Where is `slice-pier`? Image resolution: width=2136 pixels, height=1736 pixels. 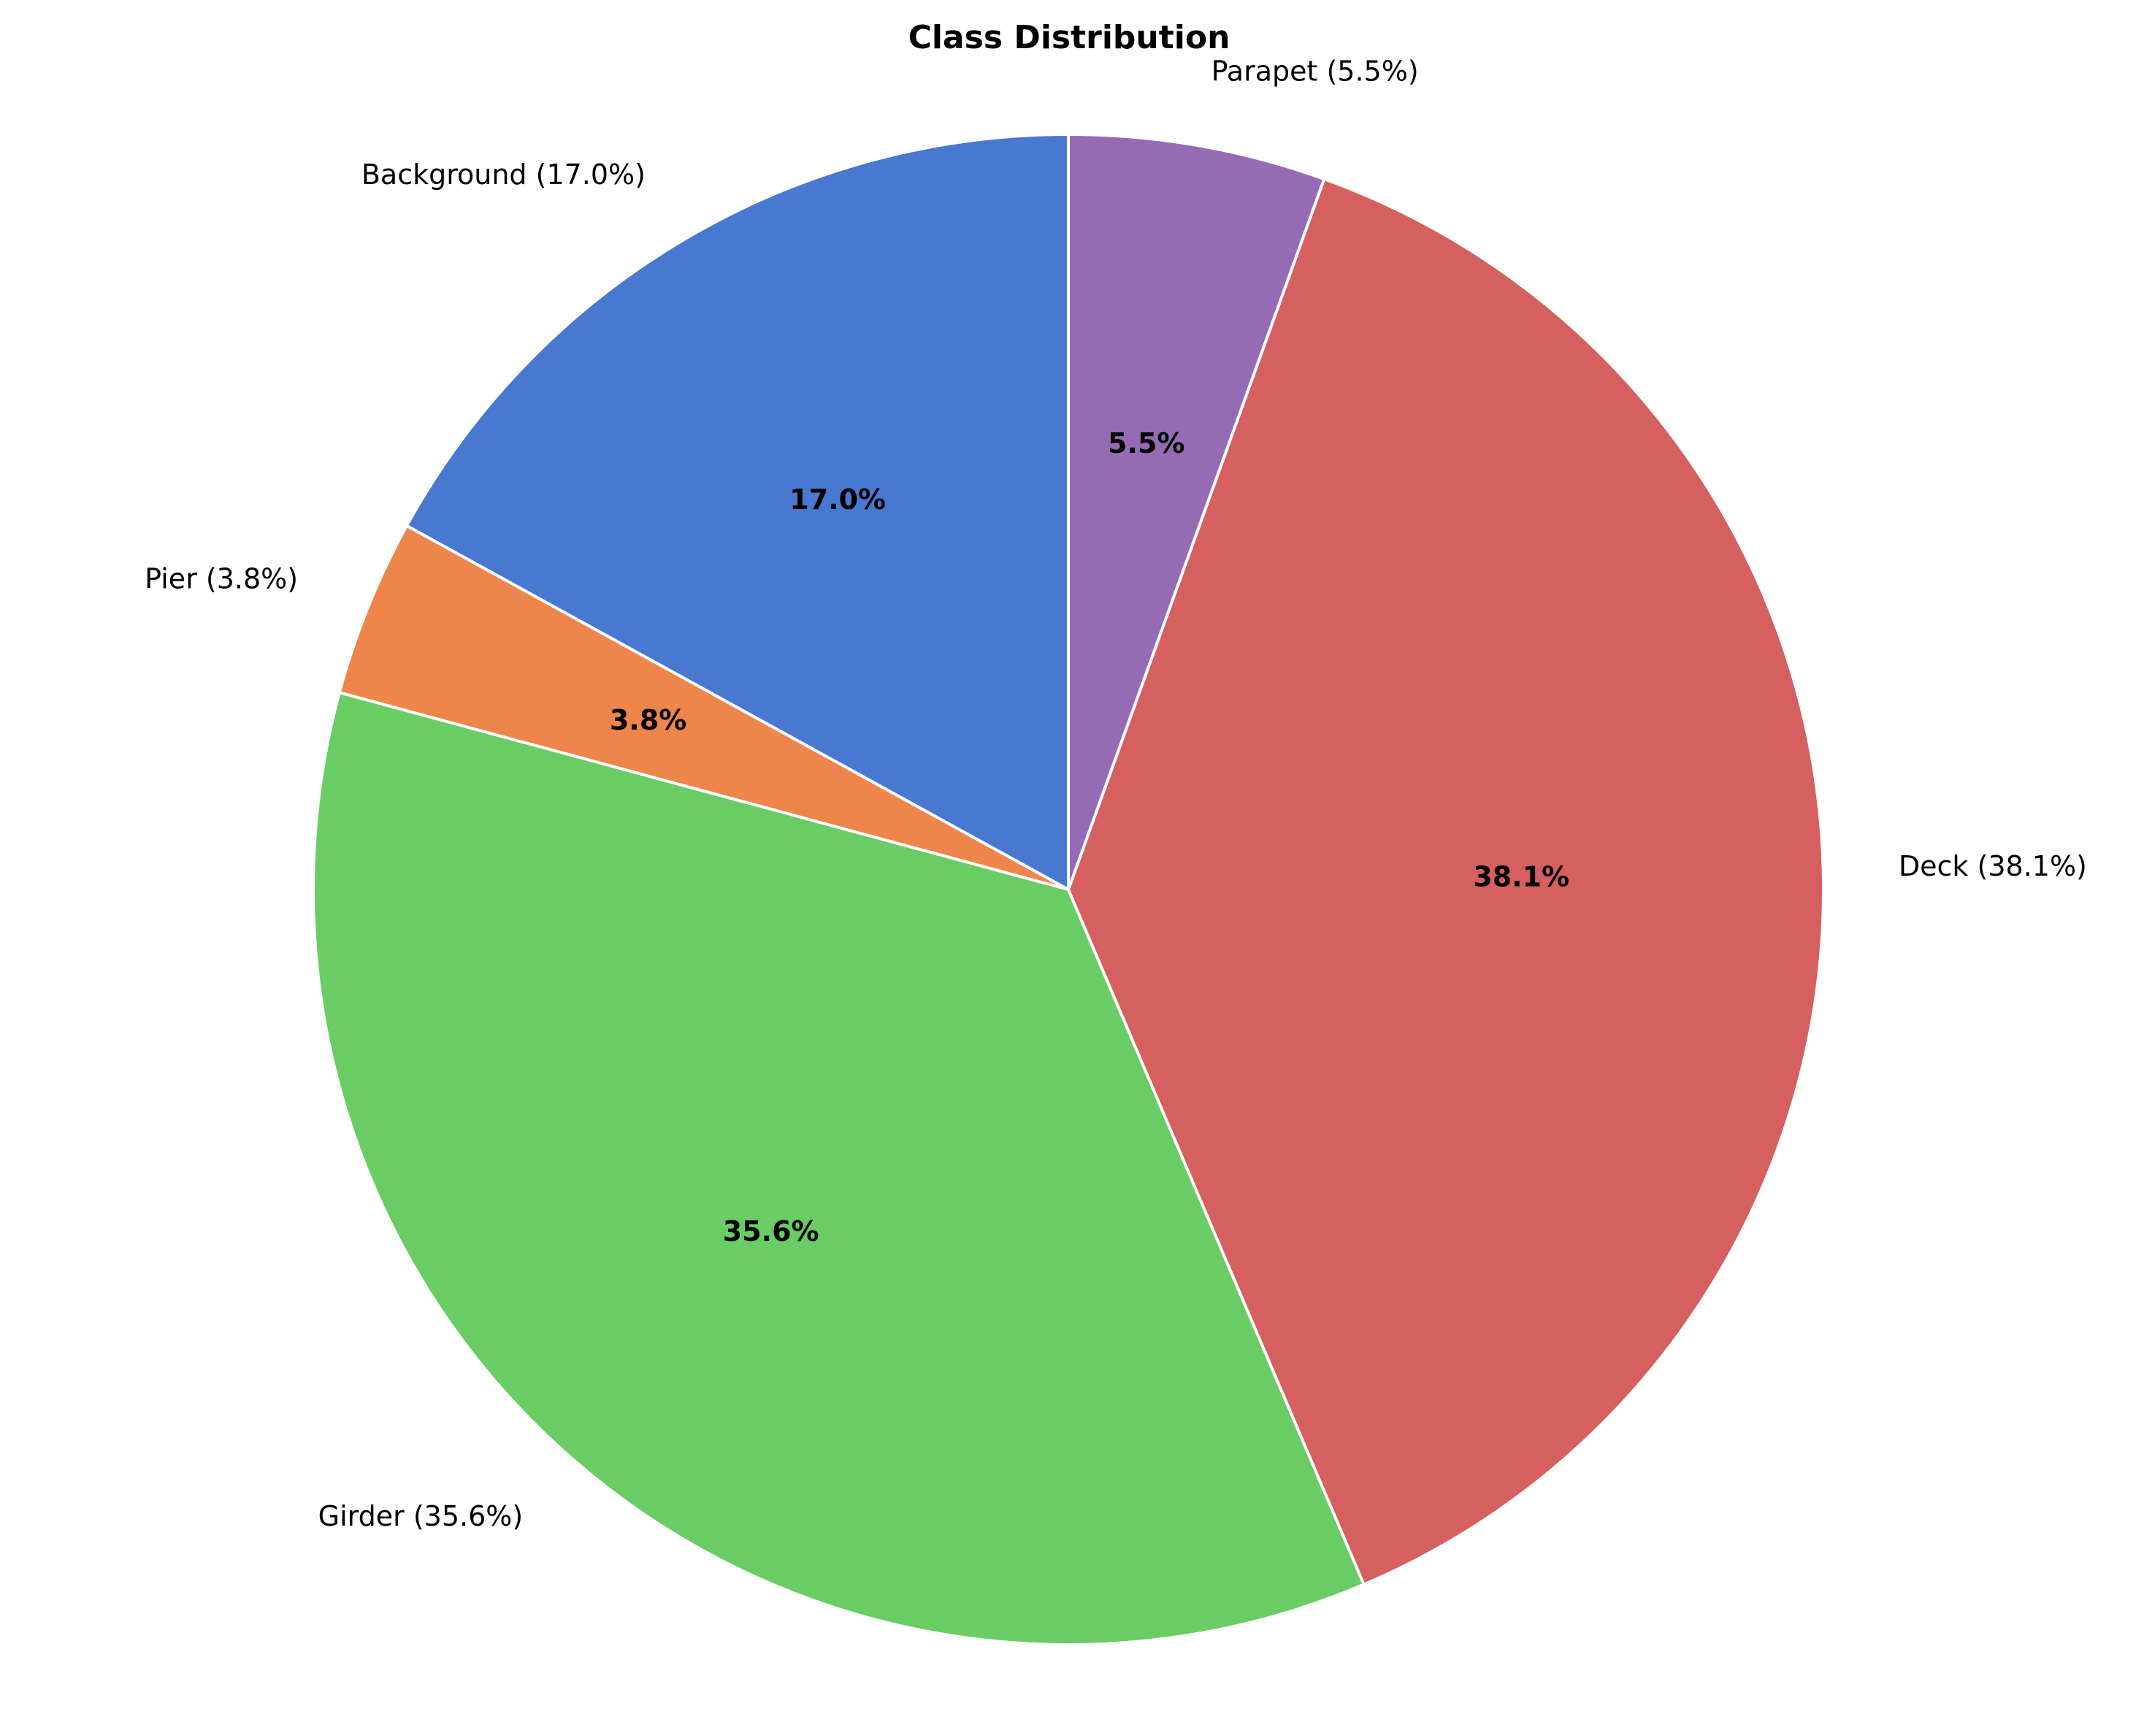
slice-pier is located at coordinates (704, 707).